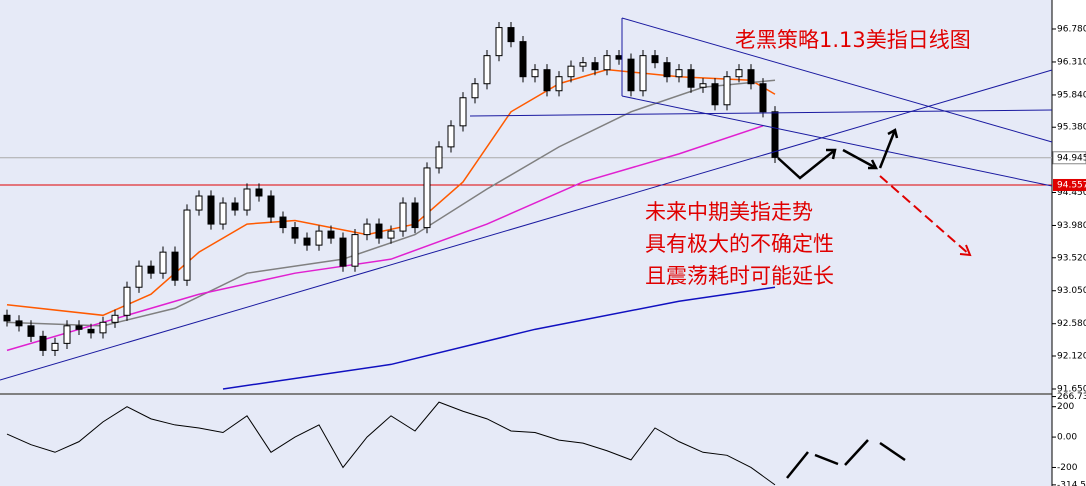  I want to click on annotation: 且震荡耗时可能延长, so click(739, 276).